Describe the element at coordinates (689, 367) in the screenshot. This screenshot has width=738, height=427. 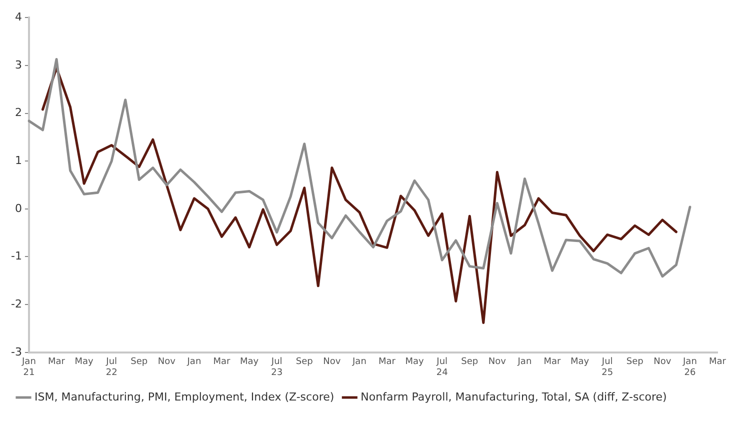
I see `x-tick-label: Jan 26` at that location.